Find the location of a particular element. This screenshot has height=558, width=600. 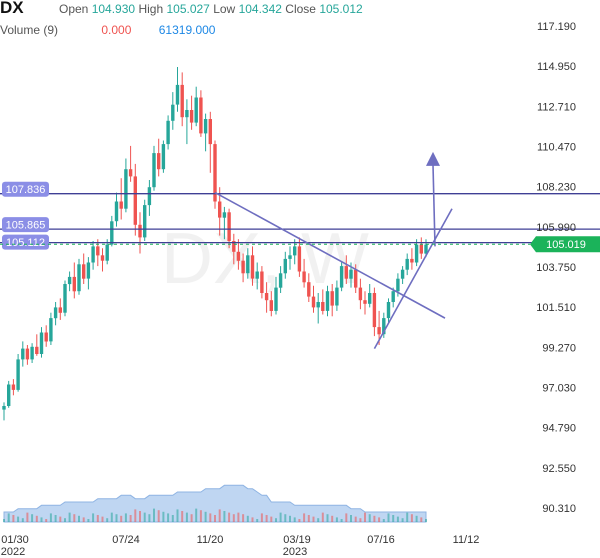

volume-ma-area is located at coordinates (215, 503).